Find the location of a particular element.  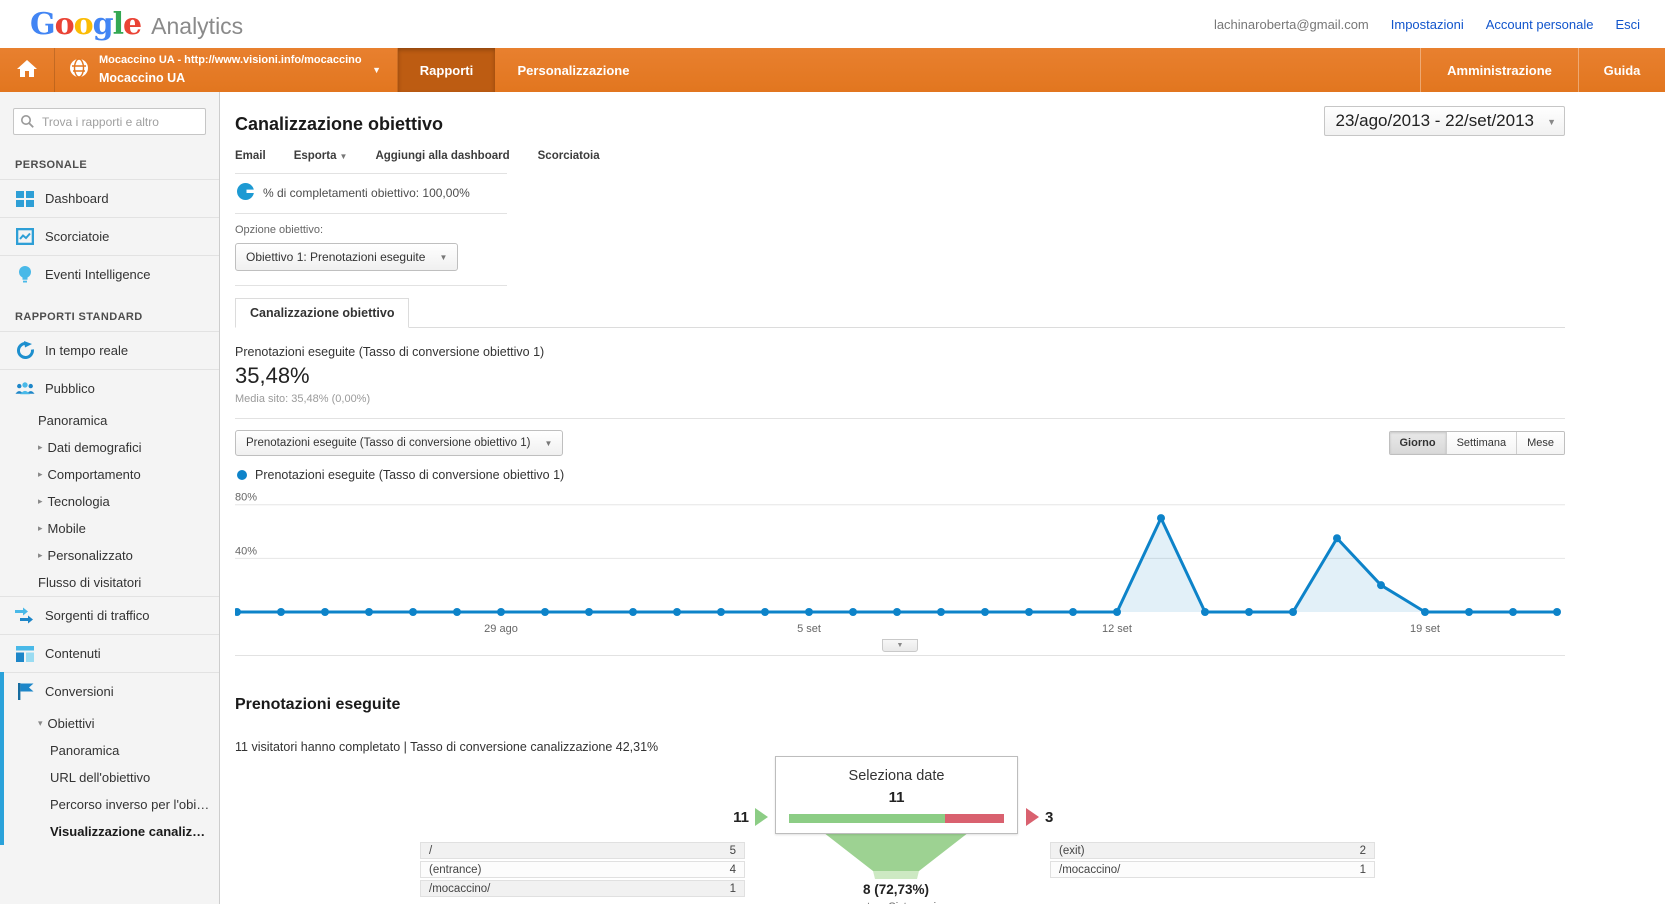

svg-text: 80% is located at coordinates (246, 498).